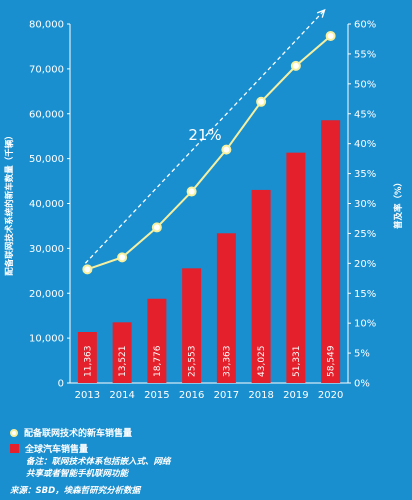  What do you see at coordinates (297, 362) in the screenshot?
I see `bar-value-label: 51,331` at bounding box center [297, 362].